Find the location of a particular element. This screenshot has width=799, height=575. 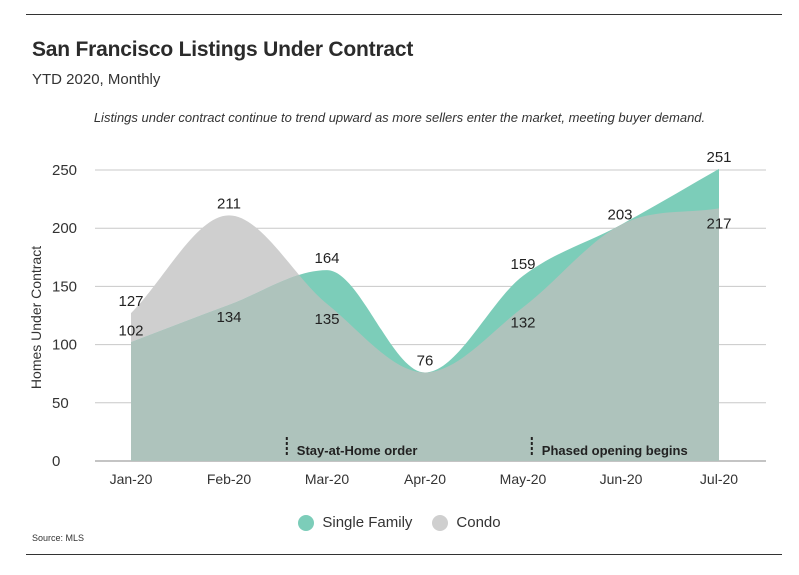

x-tick-Jun-20: Jun-20 is located at coordinates (621, 479).